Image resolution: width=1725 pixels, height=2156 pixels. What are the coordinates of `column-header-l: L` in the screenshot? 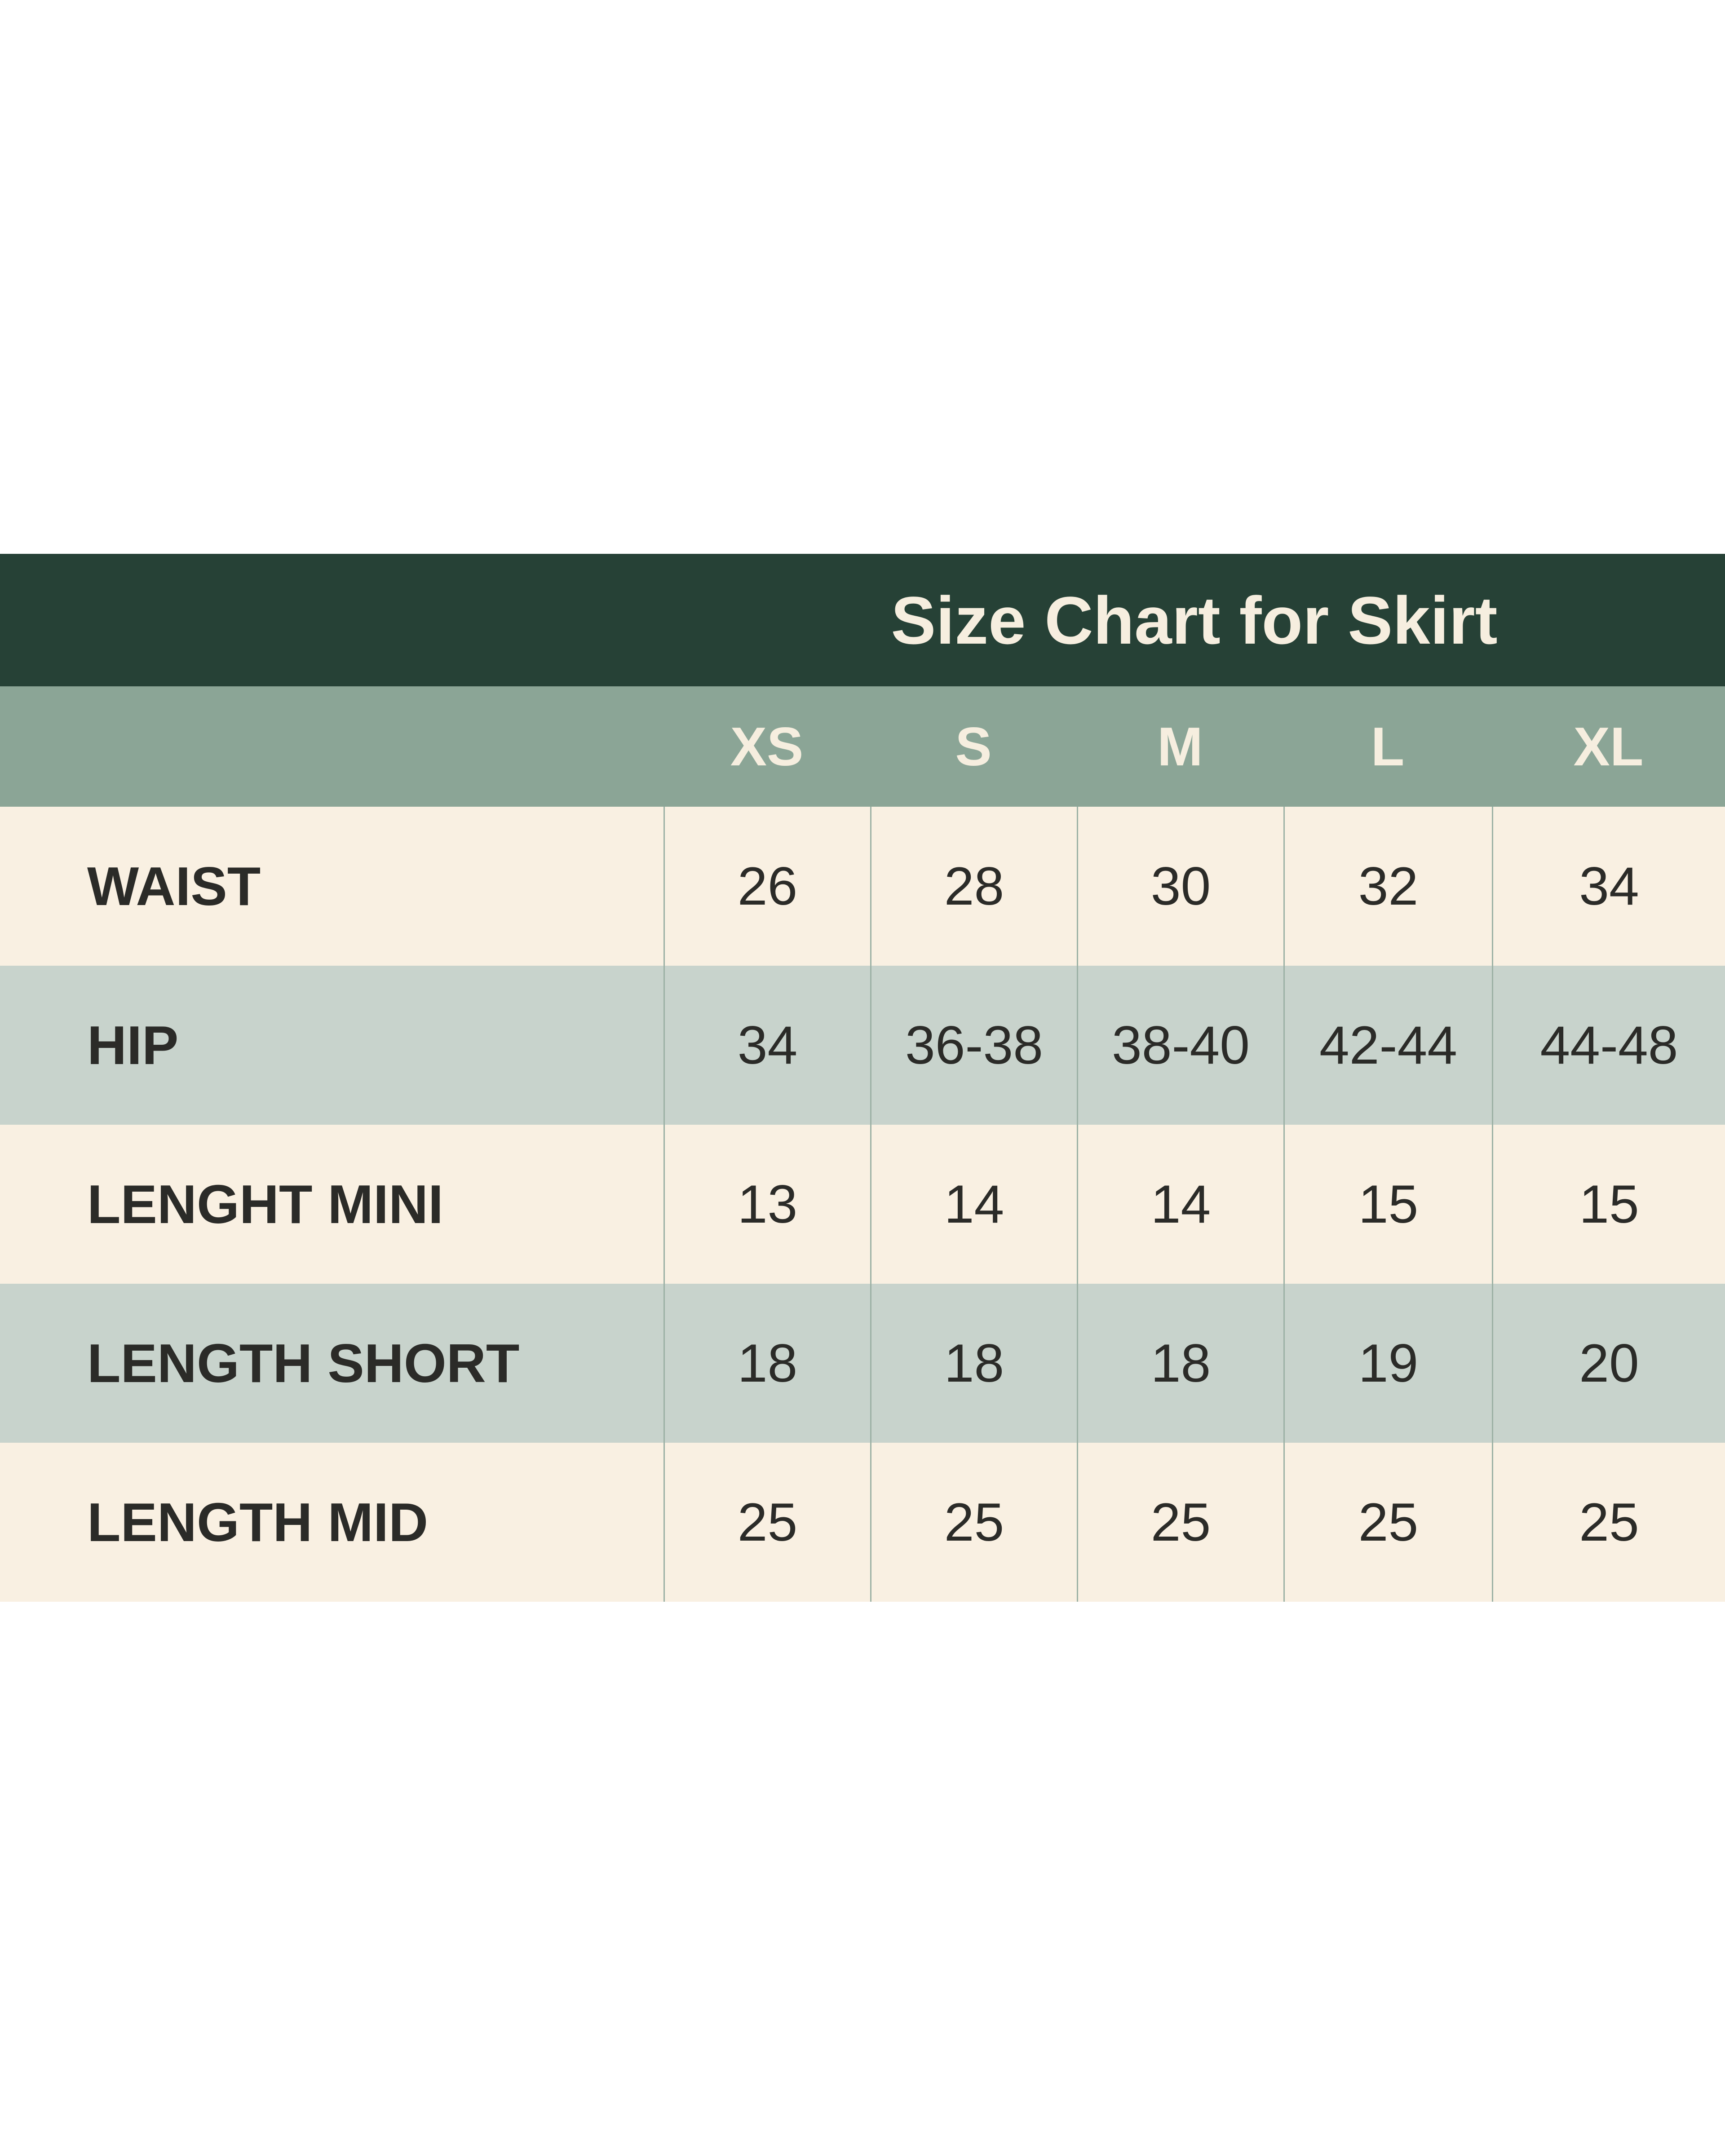 It's located at (1388, 746).